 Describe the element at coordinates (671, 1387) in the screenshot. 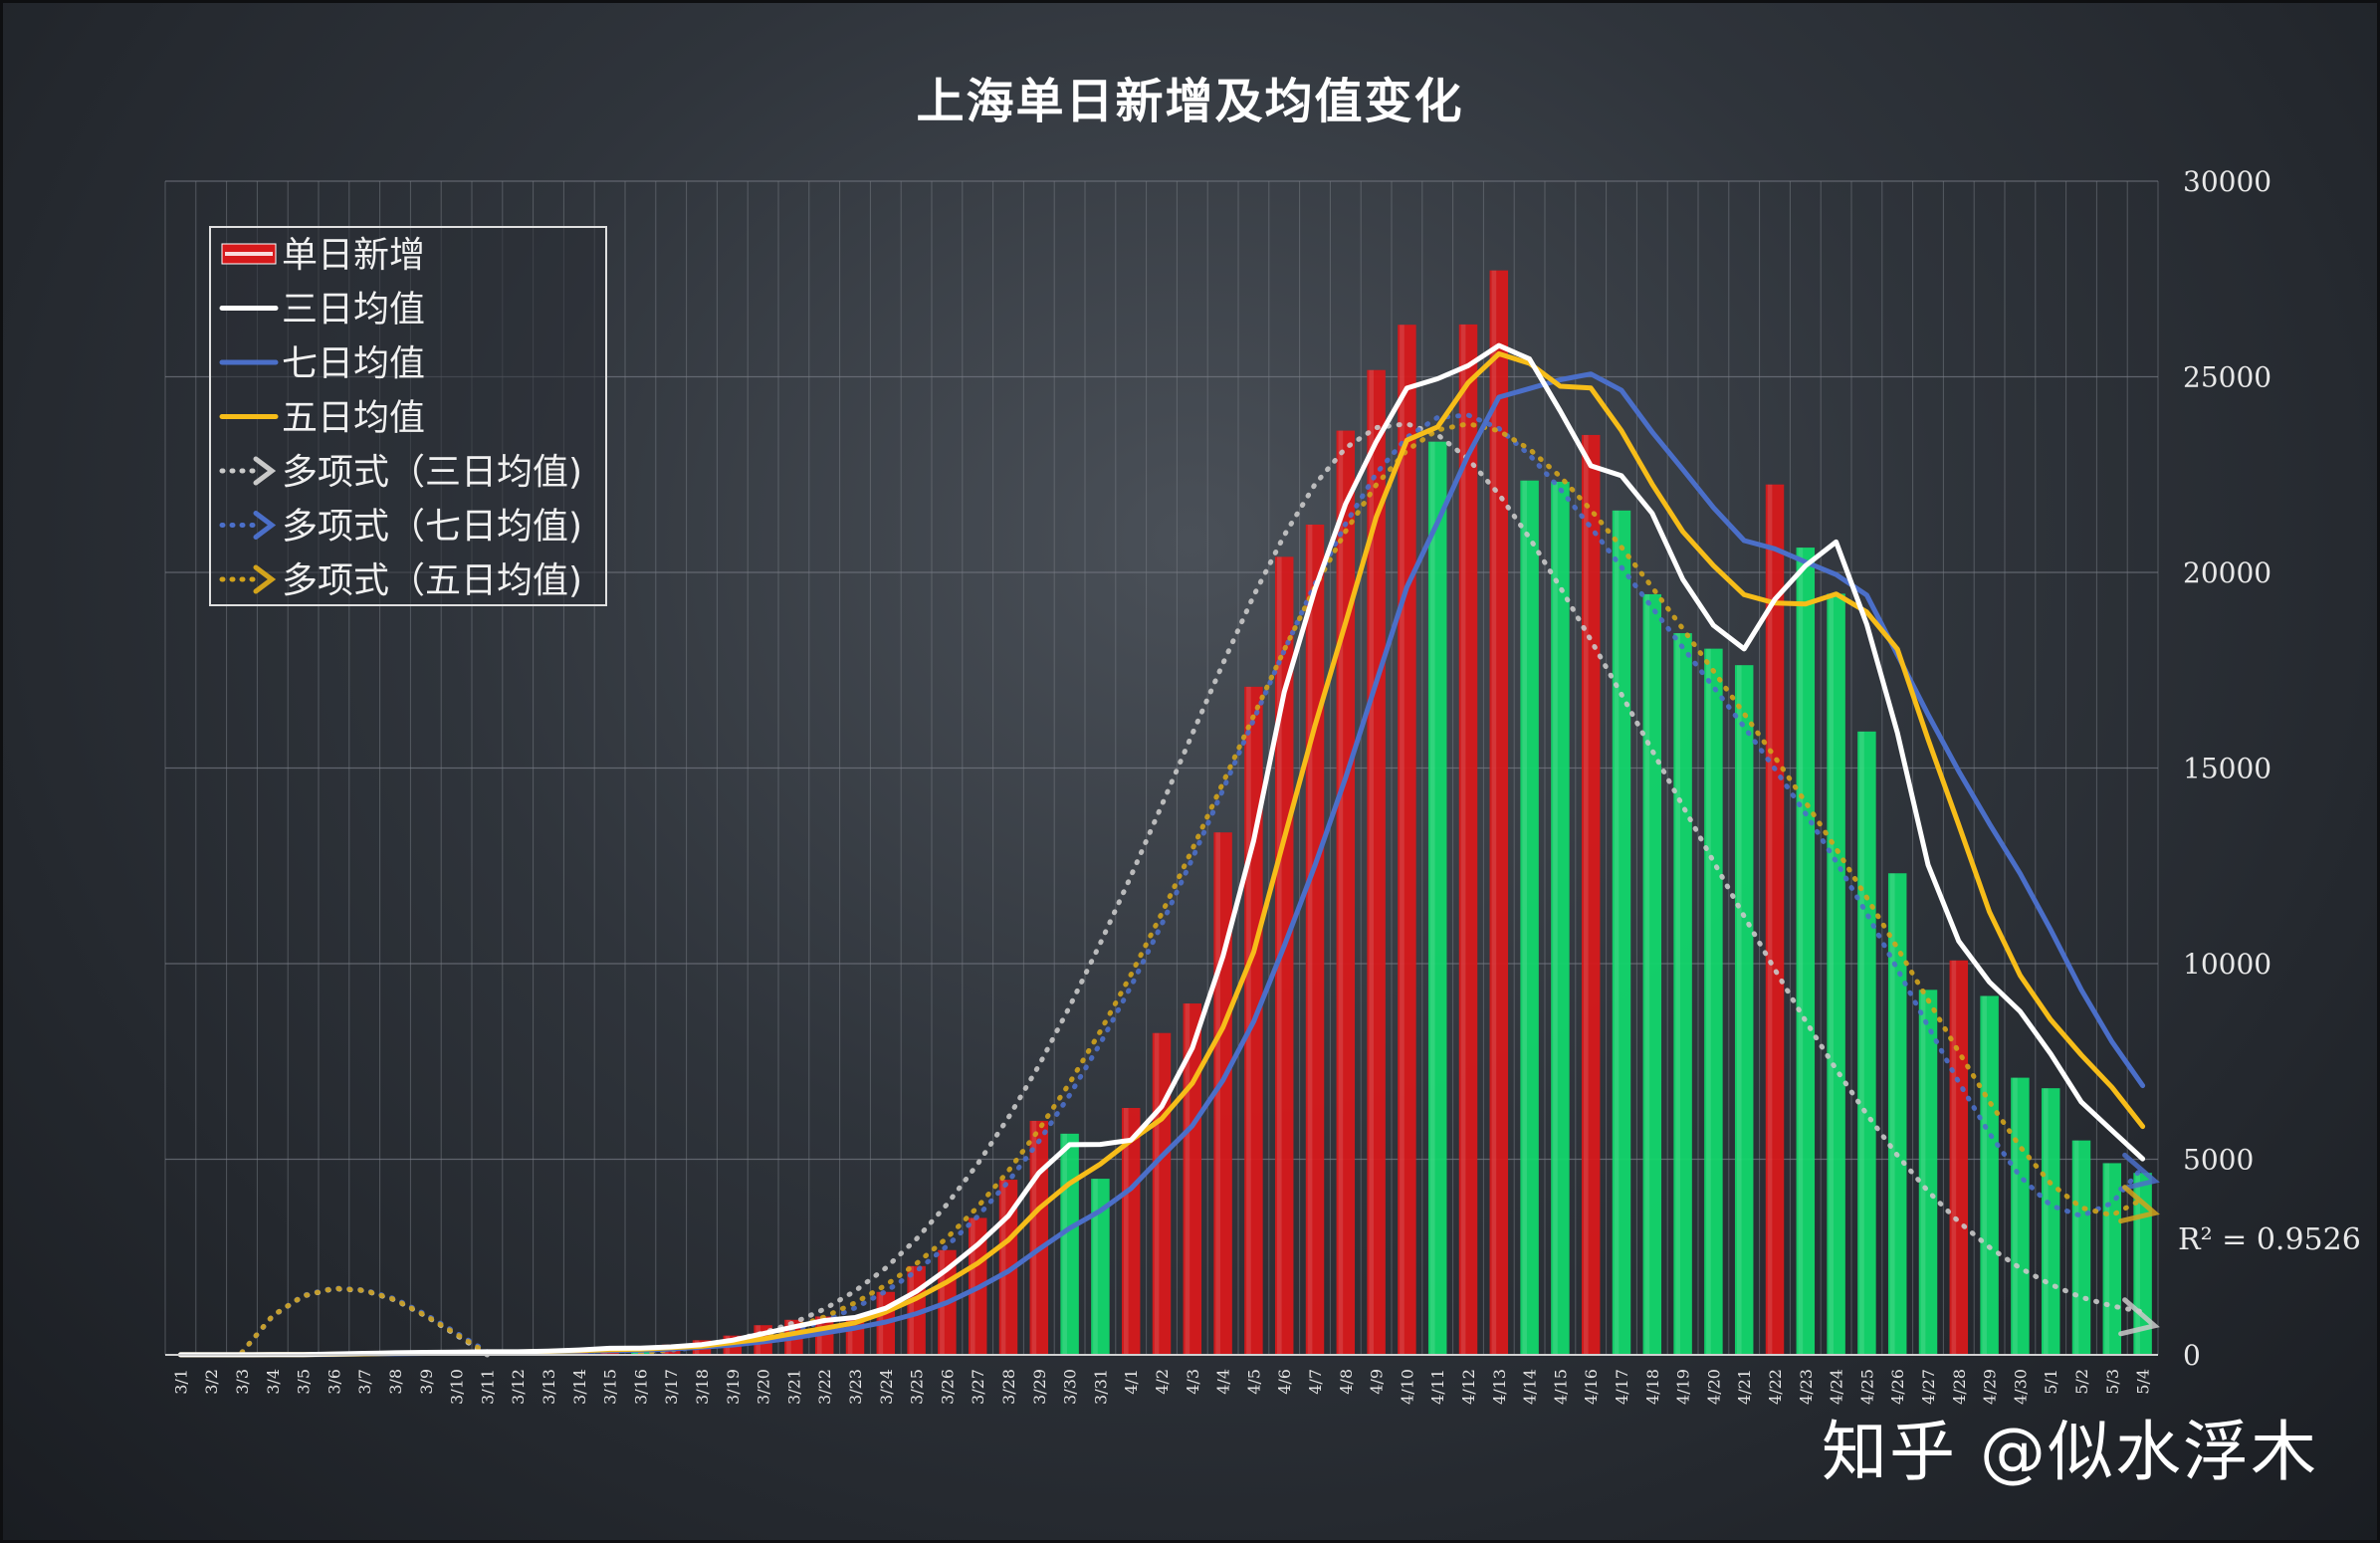

I see `x-tick-label: 3/17` at that location.